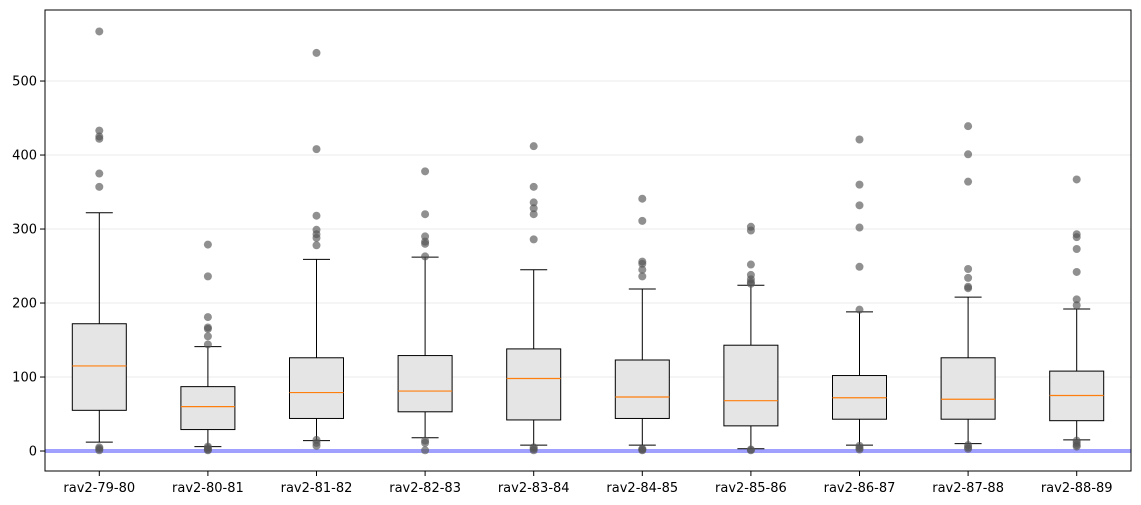 This screenshot has width=1141, height=505. Describe the element at coordinates (860, 488) in the screenshot. I see `x-tick-label: rav2-86-87` at that location.